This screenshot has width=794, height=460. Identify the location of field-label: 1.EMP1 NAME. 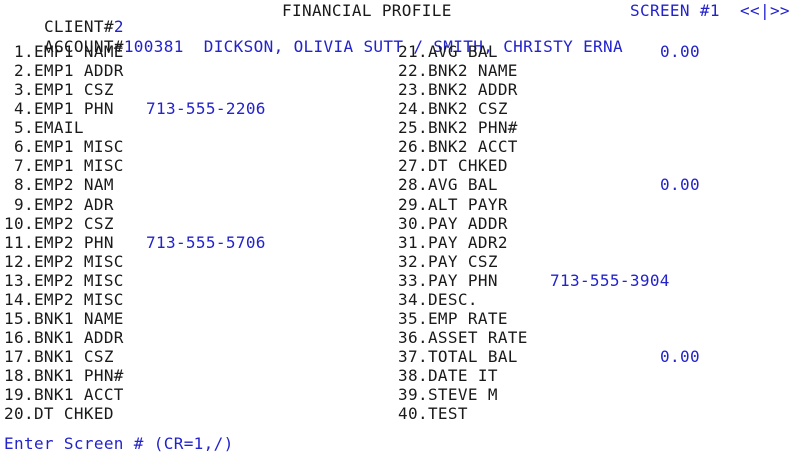
(64, 51).